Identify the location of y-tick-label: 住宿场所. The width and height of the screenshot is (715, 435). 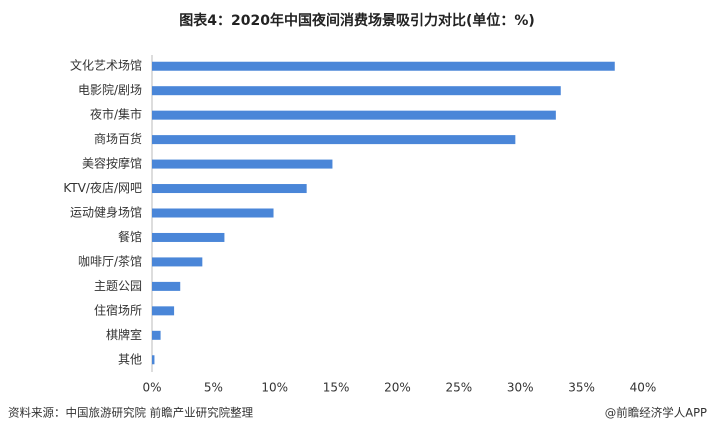
(118, 309).